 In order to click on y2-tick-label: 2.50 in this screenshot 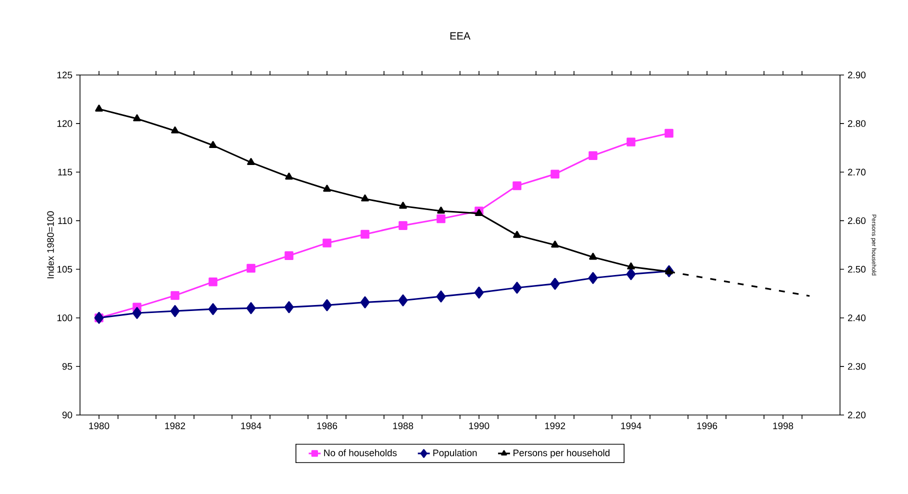, I will do `click(857, 269)`.